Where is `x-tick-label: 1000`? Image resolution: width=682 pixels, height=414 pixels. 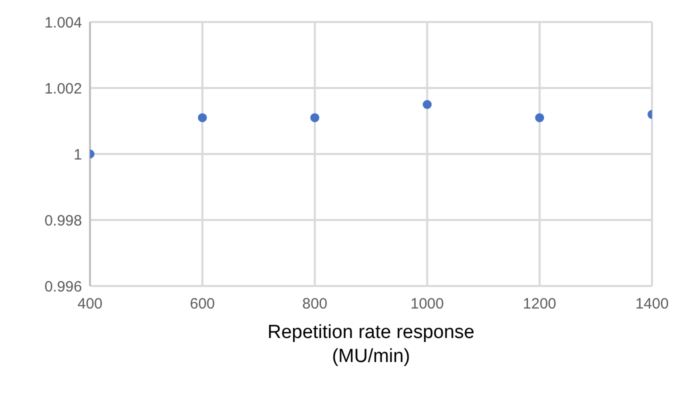 x-tick-label: 1000 is located at coordinates (427, 304).